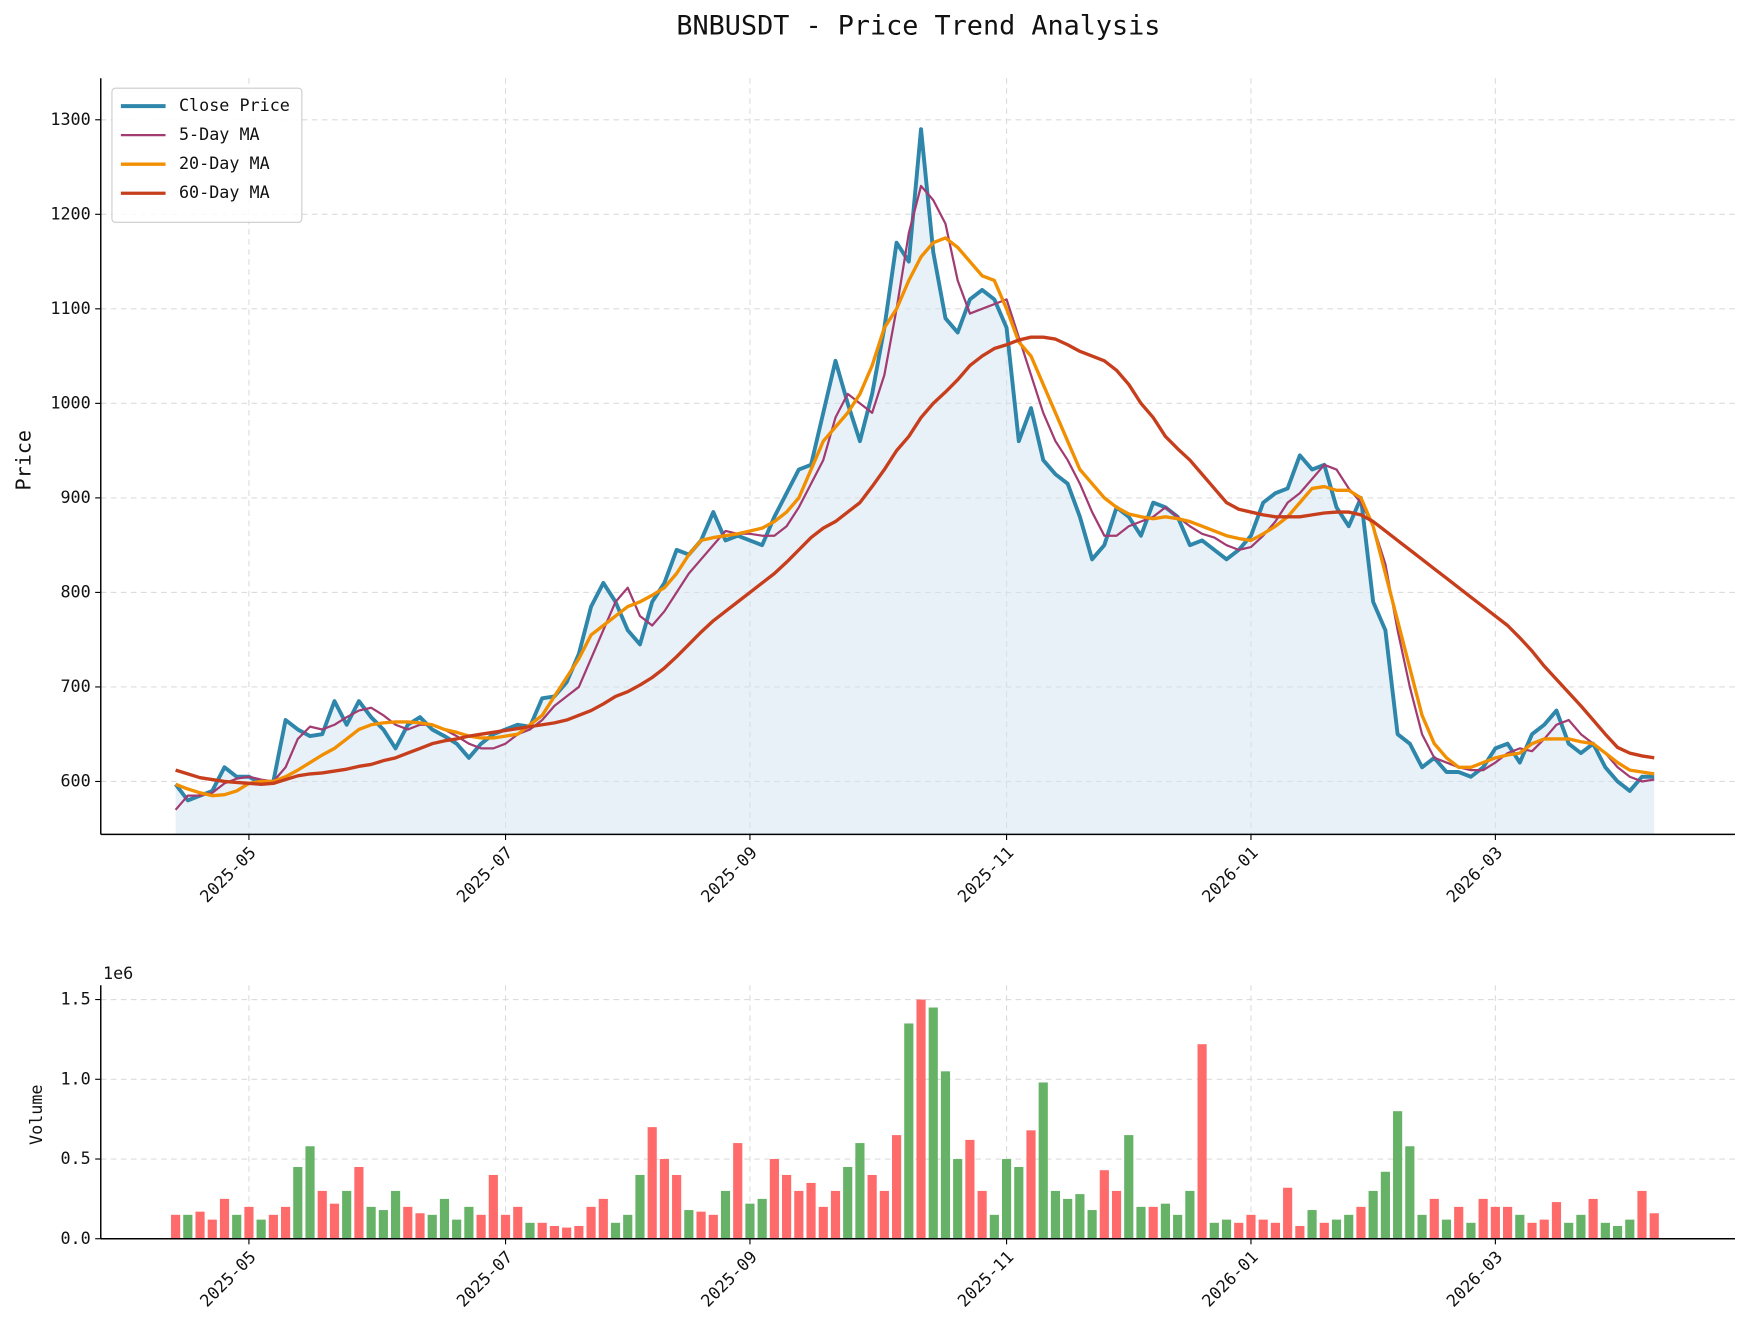 This screenshot has width=1743, height=1327. I want to click on x-tick-label: 2026-01, so click(1230, 1279).